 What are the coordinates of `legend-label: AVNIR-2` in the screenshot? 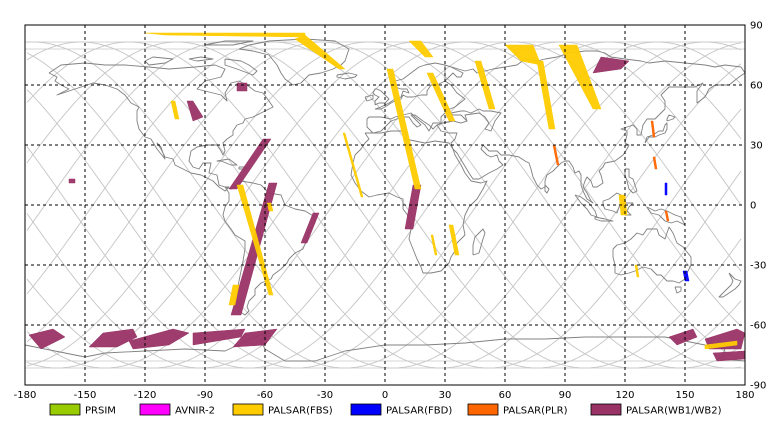 It's located at (195, 411).